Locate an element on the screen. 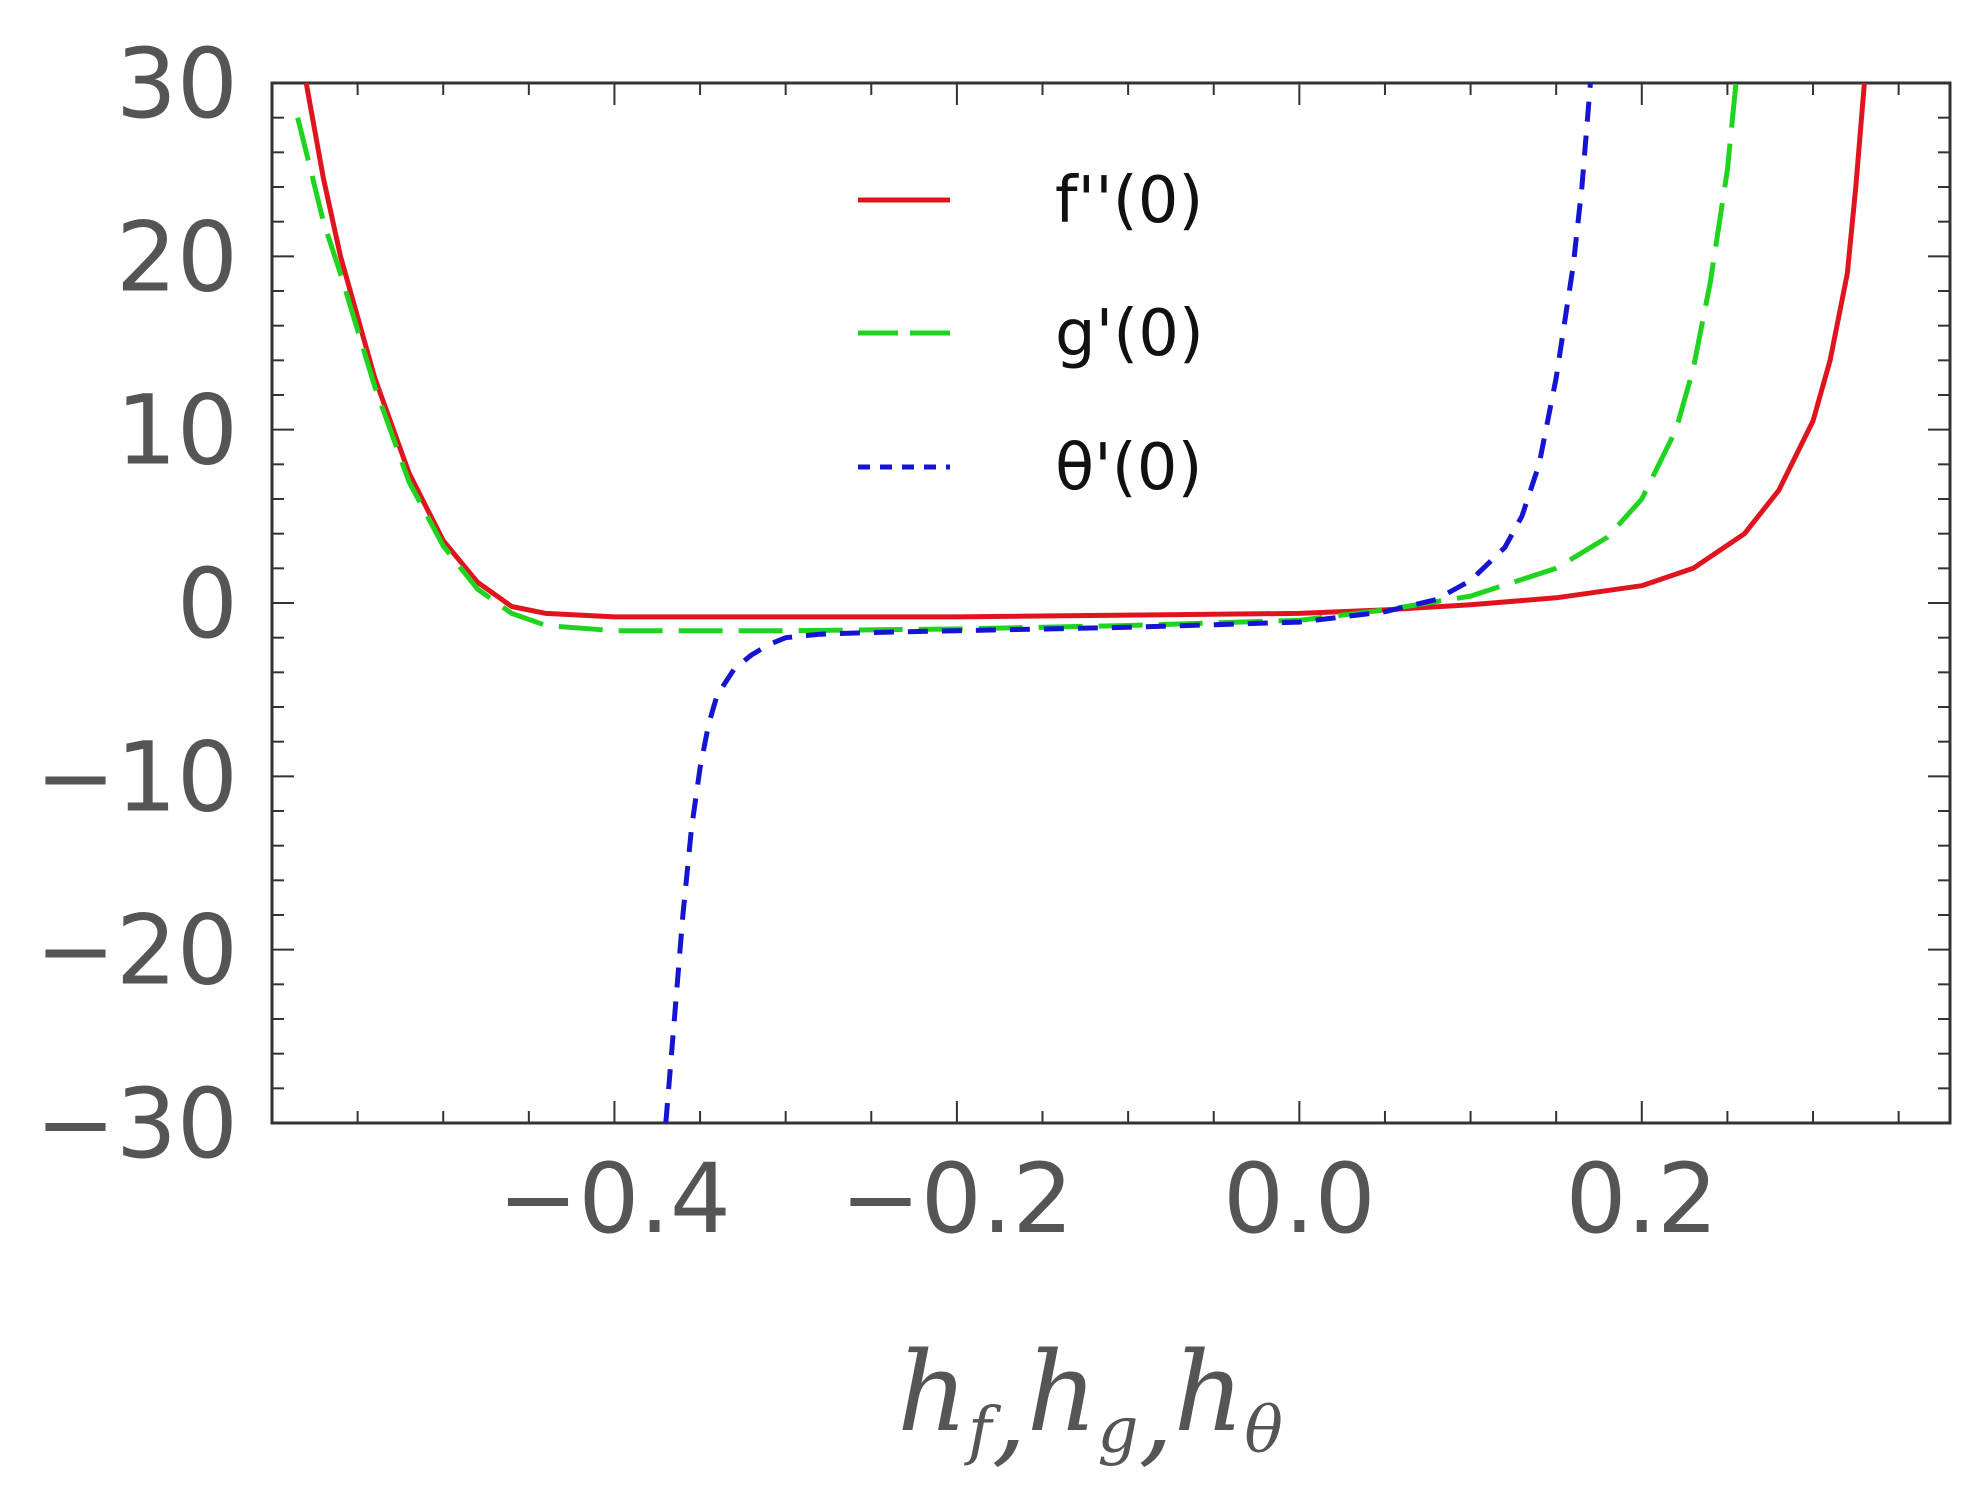 Image resolution: width=1974 pixels, height=1499 pixels. y-tick-label: 30 is located at coordinates (177, 84).